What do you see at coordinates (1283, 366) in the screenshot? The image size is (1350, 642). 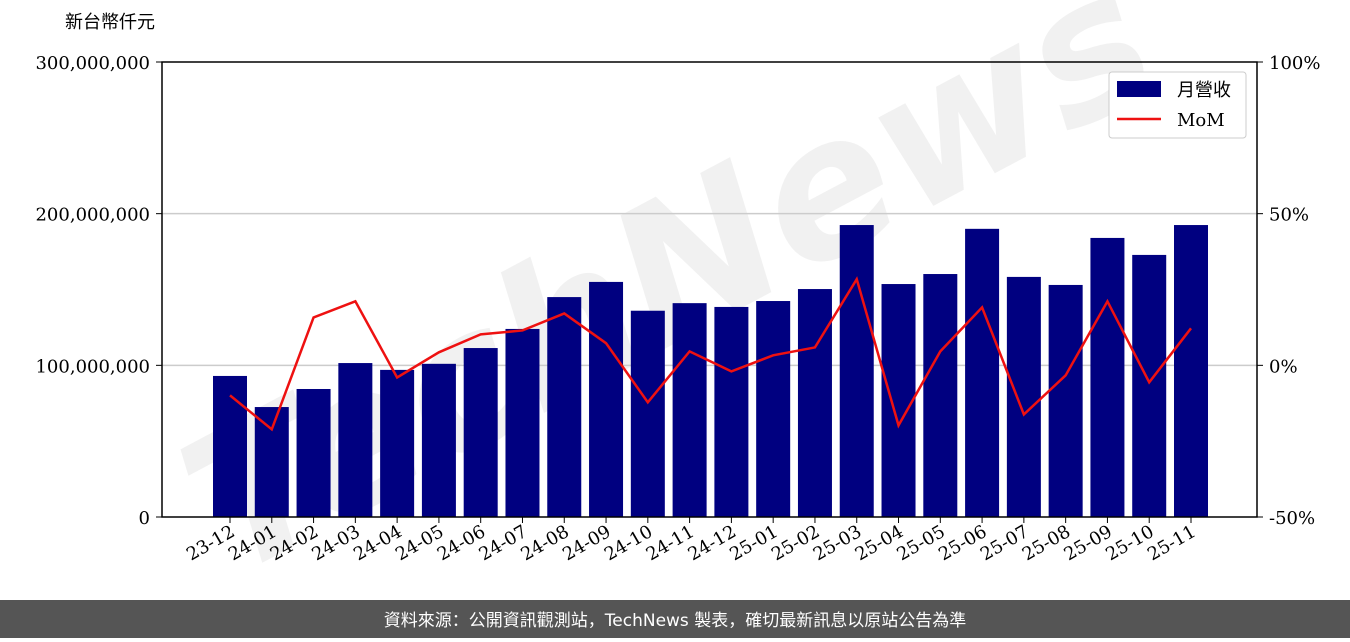 I see `y2-tick-label: 0%` at bounding box center [1283, 366].